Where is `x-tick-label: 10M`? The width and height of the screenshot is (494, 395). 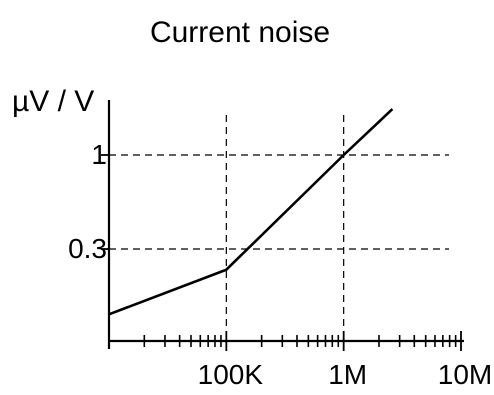 x-tick-label: 10M is located at coordinates (465, 374).